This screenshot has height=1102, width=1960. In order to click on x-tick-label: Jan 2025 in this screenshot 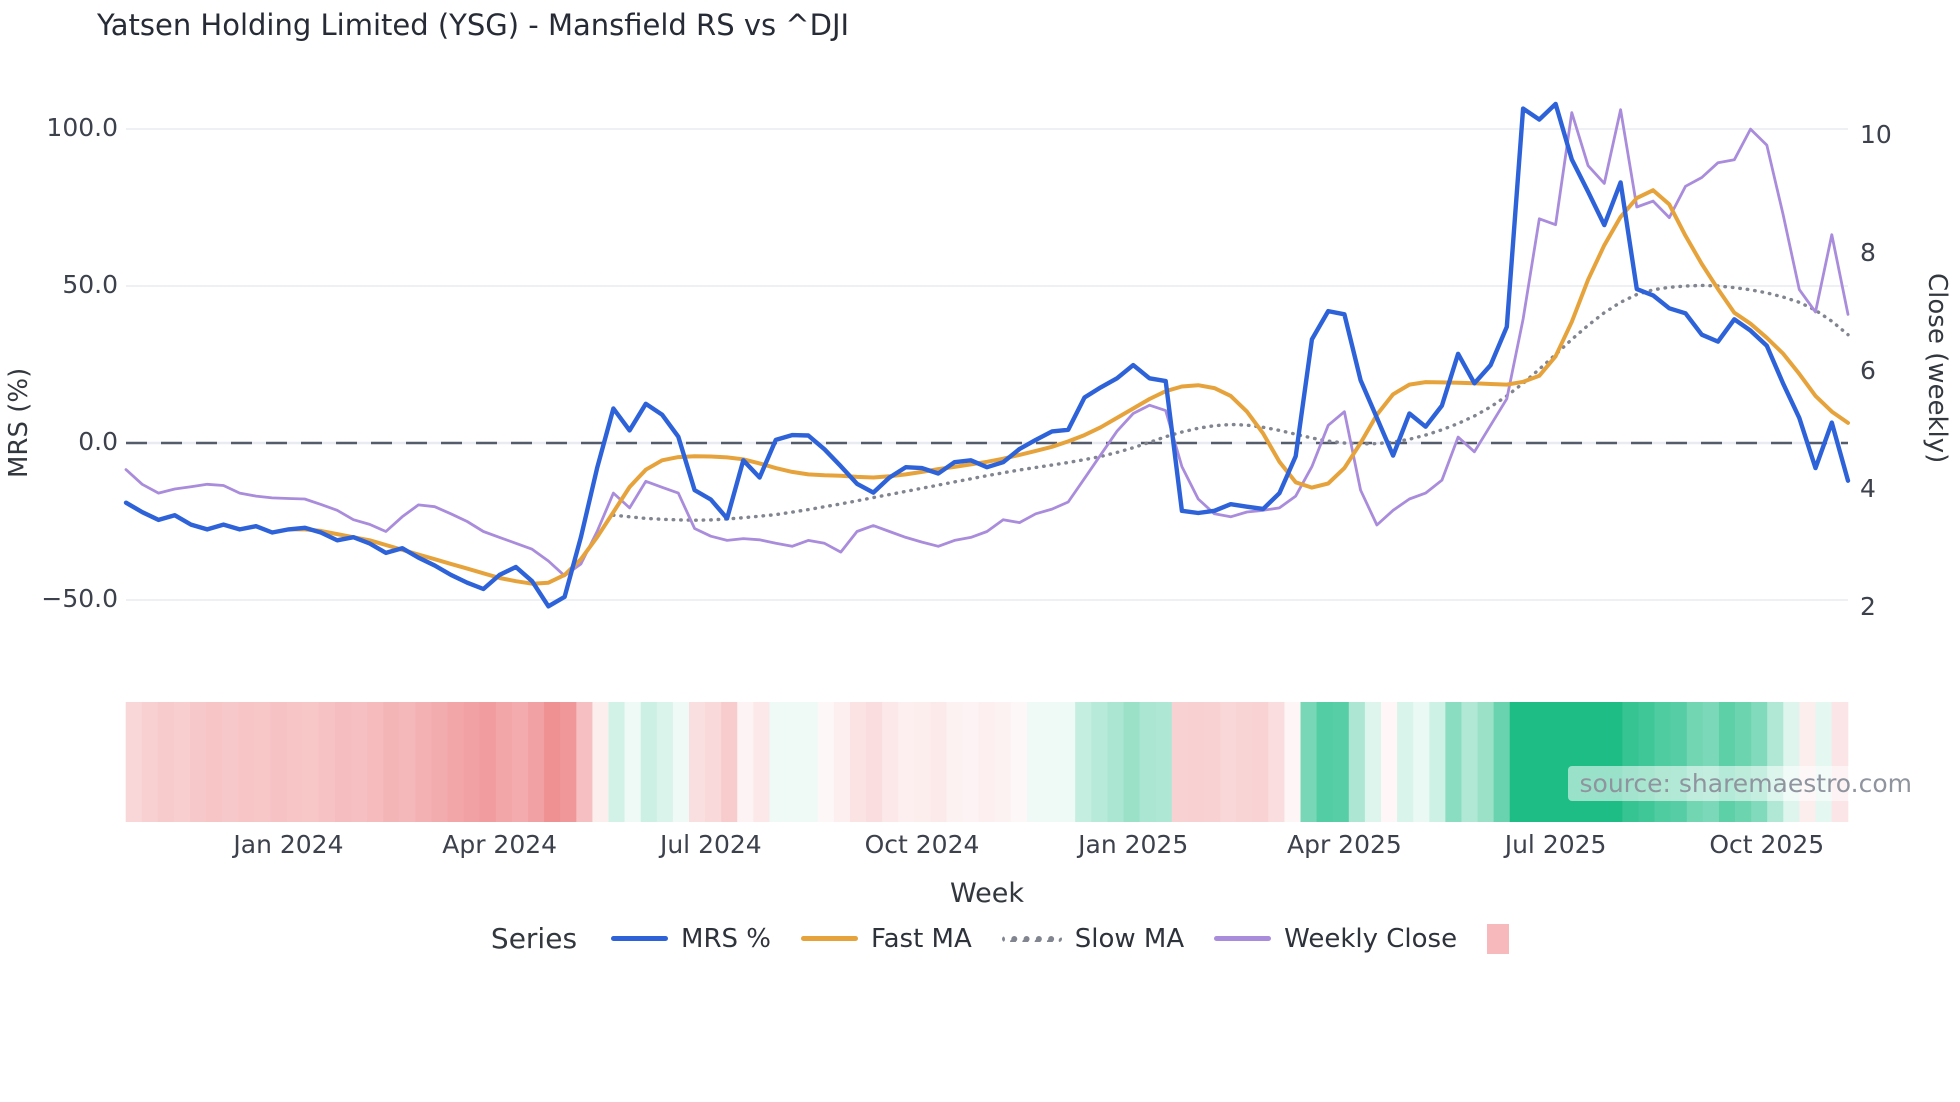, I will do `click(1133, 844)`.